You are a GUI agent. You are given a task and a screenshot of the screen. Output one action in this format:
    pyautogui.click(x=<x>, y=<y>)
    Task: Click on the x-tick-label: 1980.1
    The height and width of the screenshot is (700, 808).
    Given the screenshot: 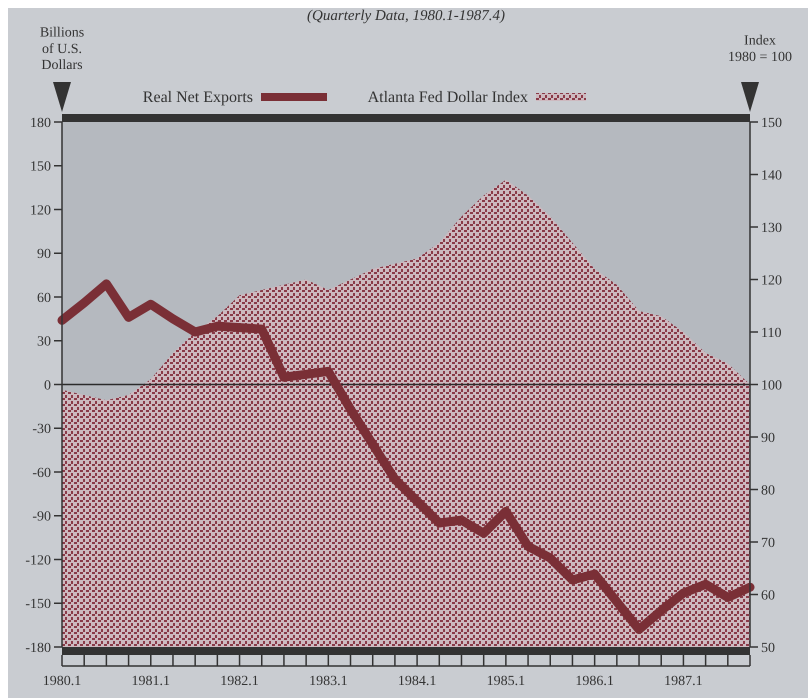 What is the action you would take?
    pyautogui.click(x=62, y=681)
    